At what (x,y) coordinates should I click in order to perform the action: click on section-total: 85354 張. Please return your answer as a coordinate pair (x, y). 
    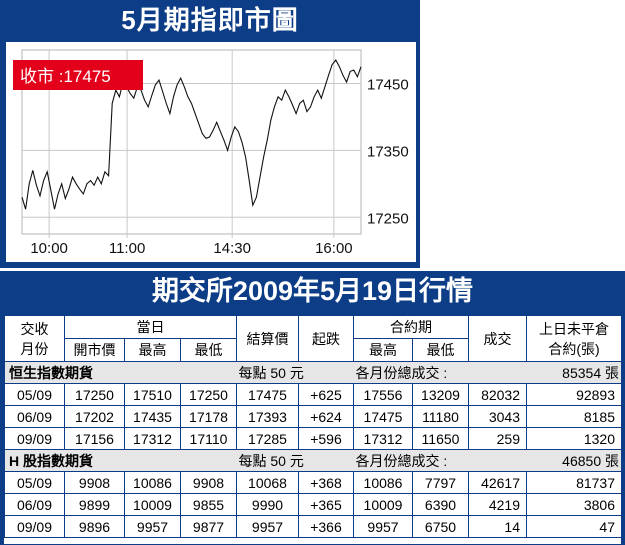
    Looking at the image, I should click on (574, 372).